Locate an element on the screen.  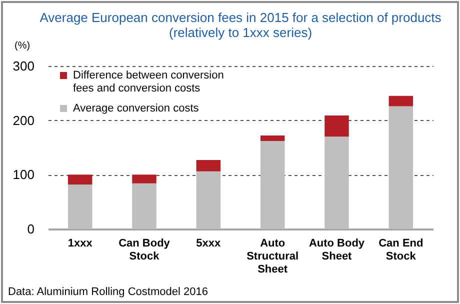
y-tick-label: 100 is located at coordinates (23, 174).